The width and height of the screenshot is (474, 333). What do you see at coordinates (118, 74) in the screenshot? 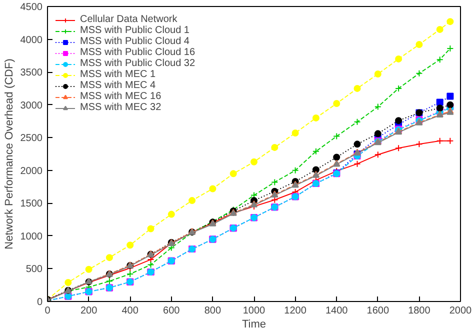
I see `legend-label: MSS with MEC 1` at bounding box center [118, 74].